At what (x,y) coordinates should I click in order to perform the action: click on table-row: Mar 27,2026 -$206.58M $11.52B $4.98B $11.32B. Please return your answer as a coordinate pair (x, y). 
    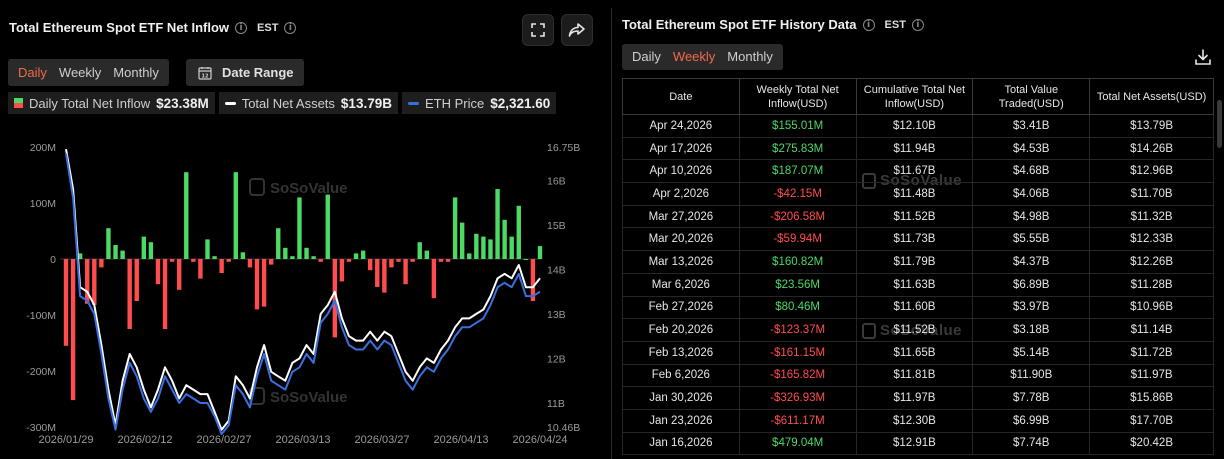
    Looking at the image, I should click on (918, 217).